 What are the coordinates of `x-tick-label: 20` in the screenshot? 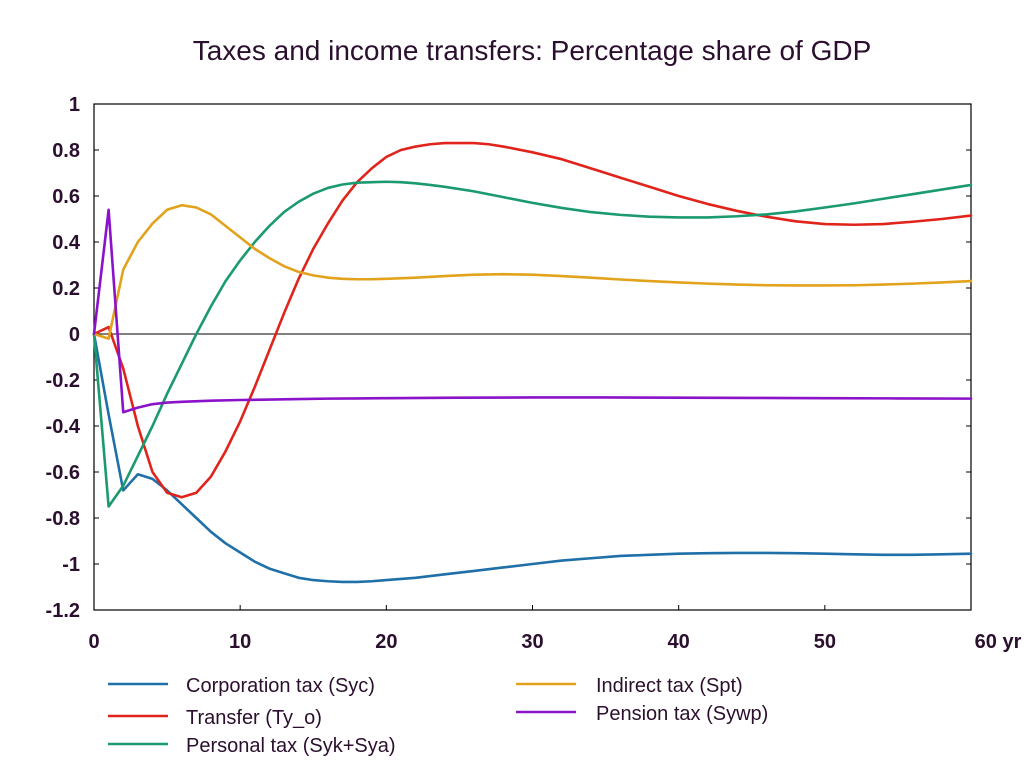 It's located at (386, 642).